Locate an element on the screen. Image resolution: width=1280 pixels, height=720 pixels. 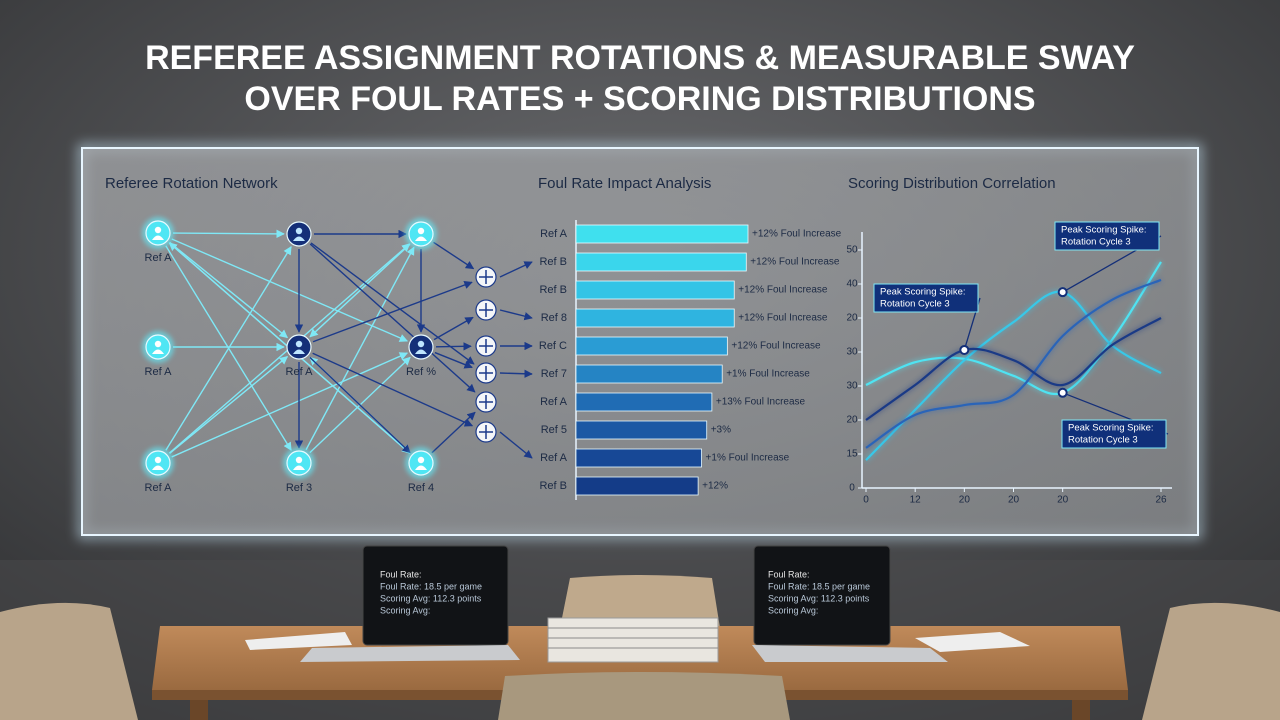
y-tick-label: 40 is located at coordinates (852, 284).